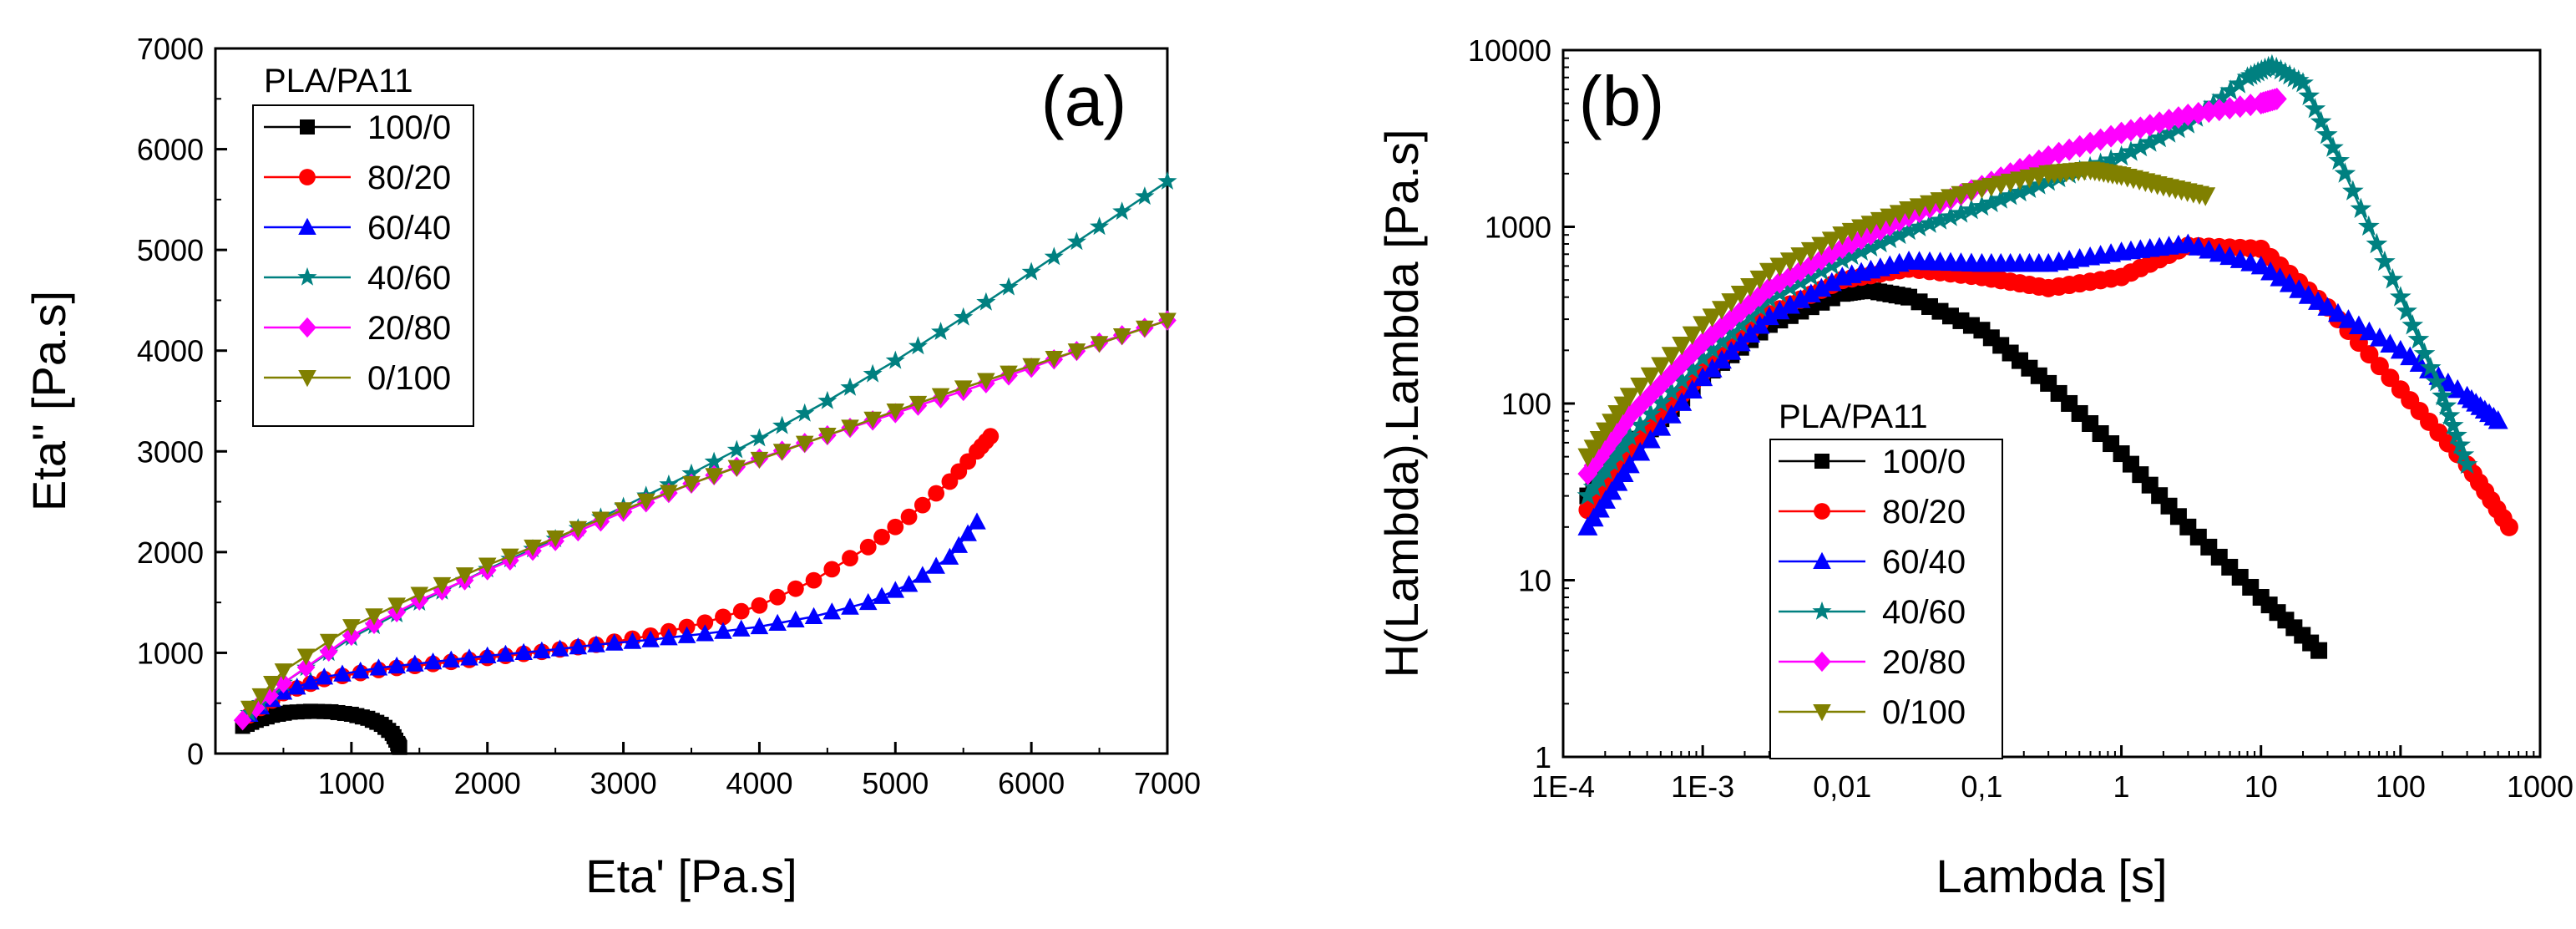 The height and width of the screenshot is (929, 2576). Describe the element at coordinates (1702, 786) in the screenshot. I see `x-tick-label: 1E-3` at that location.